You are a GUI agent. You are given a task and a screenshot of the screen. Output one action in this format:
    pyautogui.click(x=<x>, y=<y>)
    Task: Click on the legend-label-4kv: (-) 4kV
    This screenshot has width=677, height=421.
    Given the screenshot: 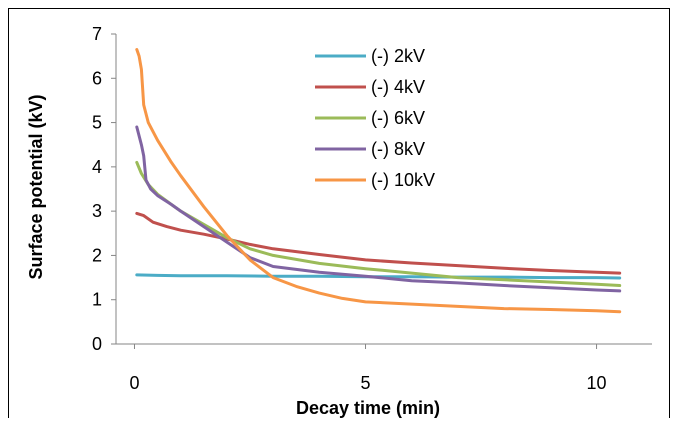 What is the action you would take?
    pyautogui.click(x=398, y=87)
    